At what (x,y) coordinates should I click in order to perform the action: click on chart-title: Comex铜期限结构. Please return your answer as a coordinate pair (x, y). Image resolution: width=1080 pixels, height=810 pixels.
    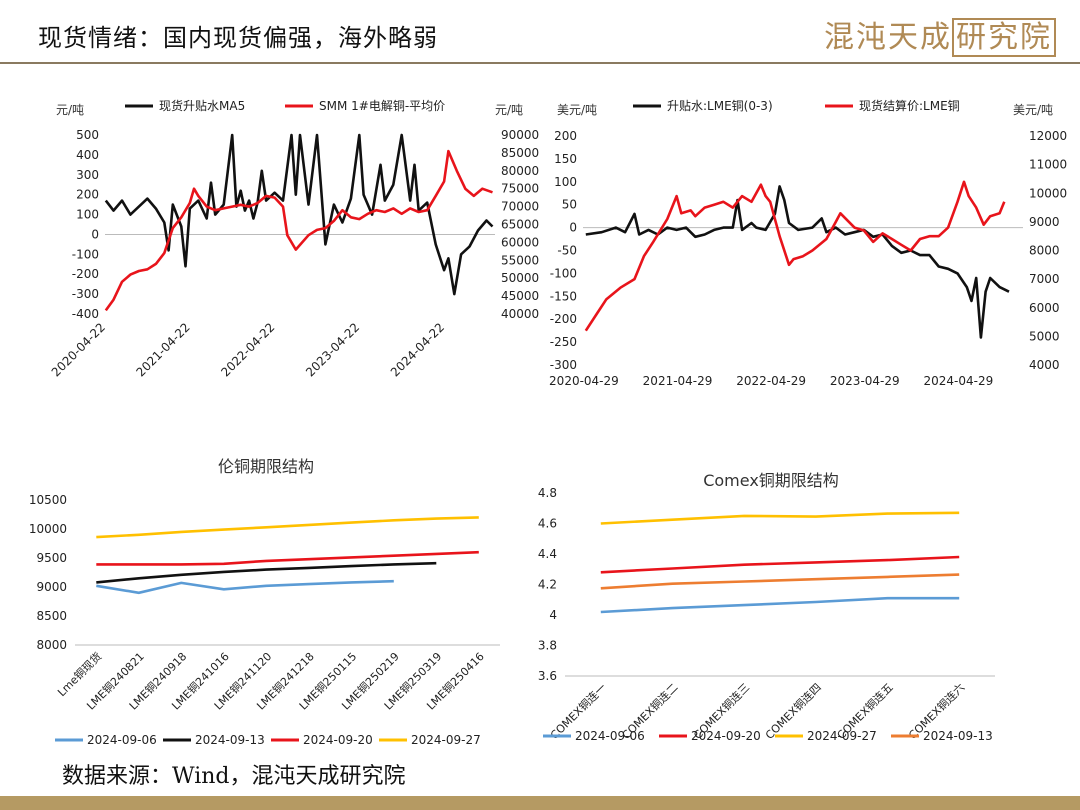
    Looking at the image, I should click on (771, 480).